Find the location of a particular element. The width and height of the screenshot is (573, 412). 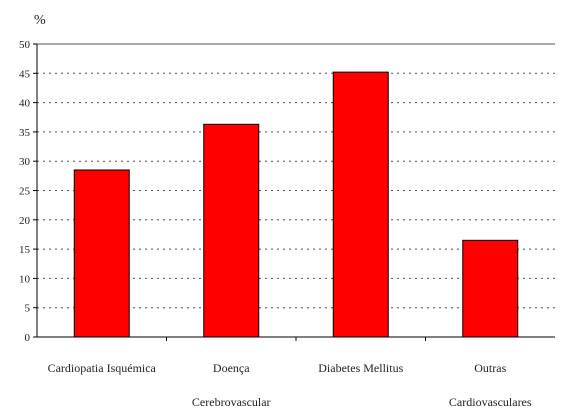

y-tick-label: 10 is located at coordinates (25, 279).